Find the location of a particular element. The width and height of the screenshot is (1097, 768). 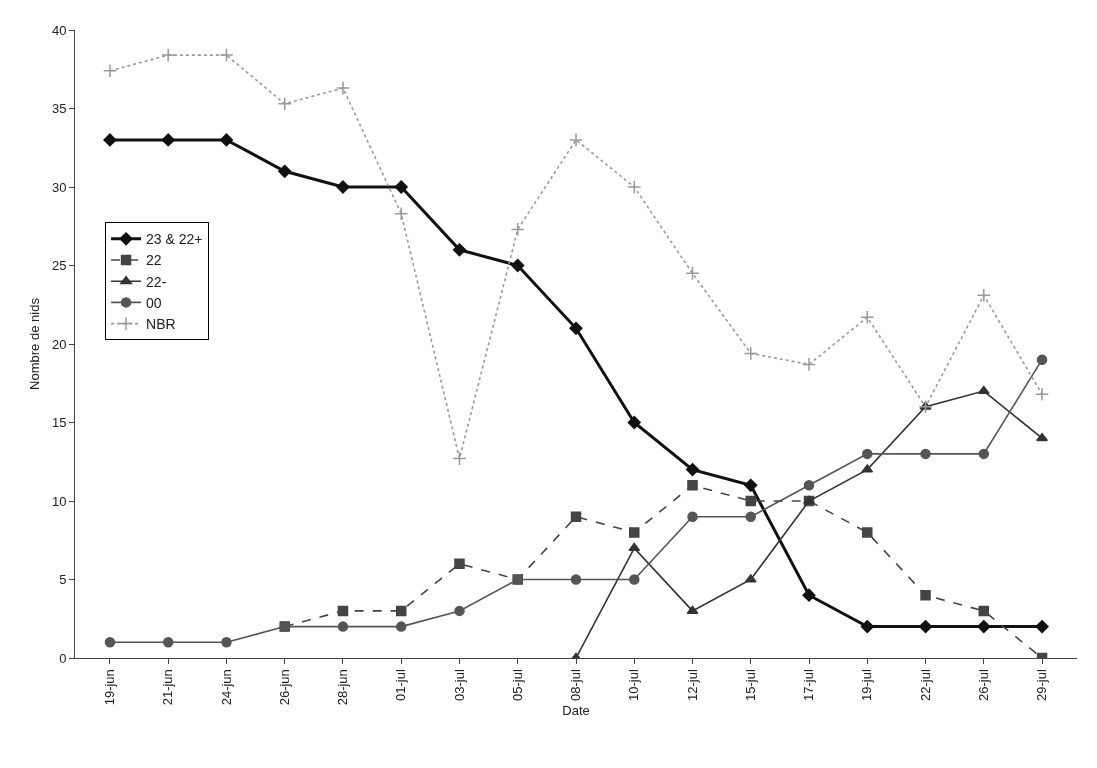

x-tick-label: 10-jul is located at coordinates (634, 685).